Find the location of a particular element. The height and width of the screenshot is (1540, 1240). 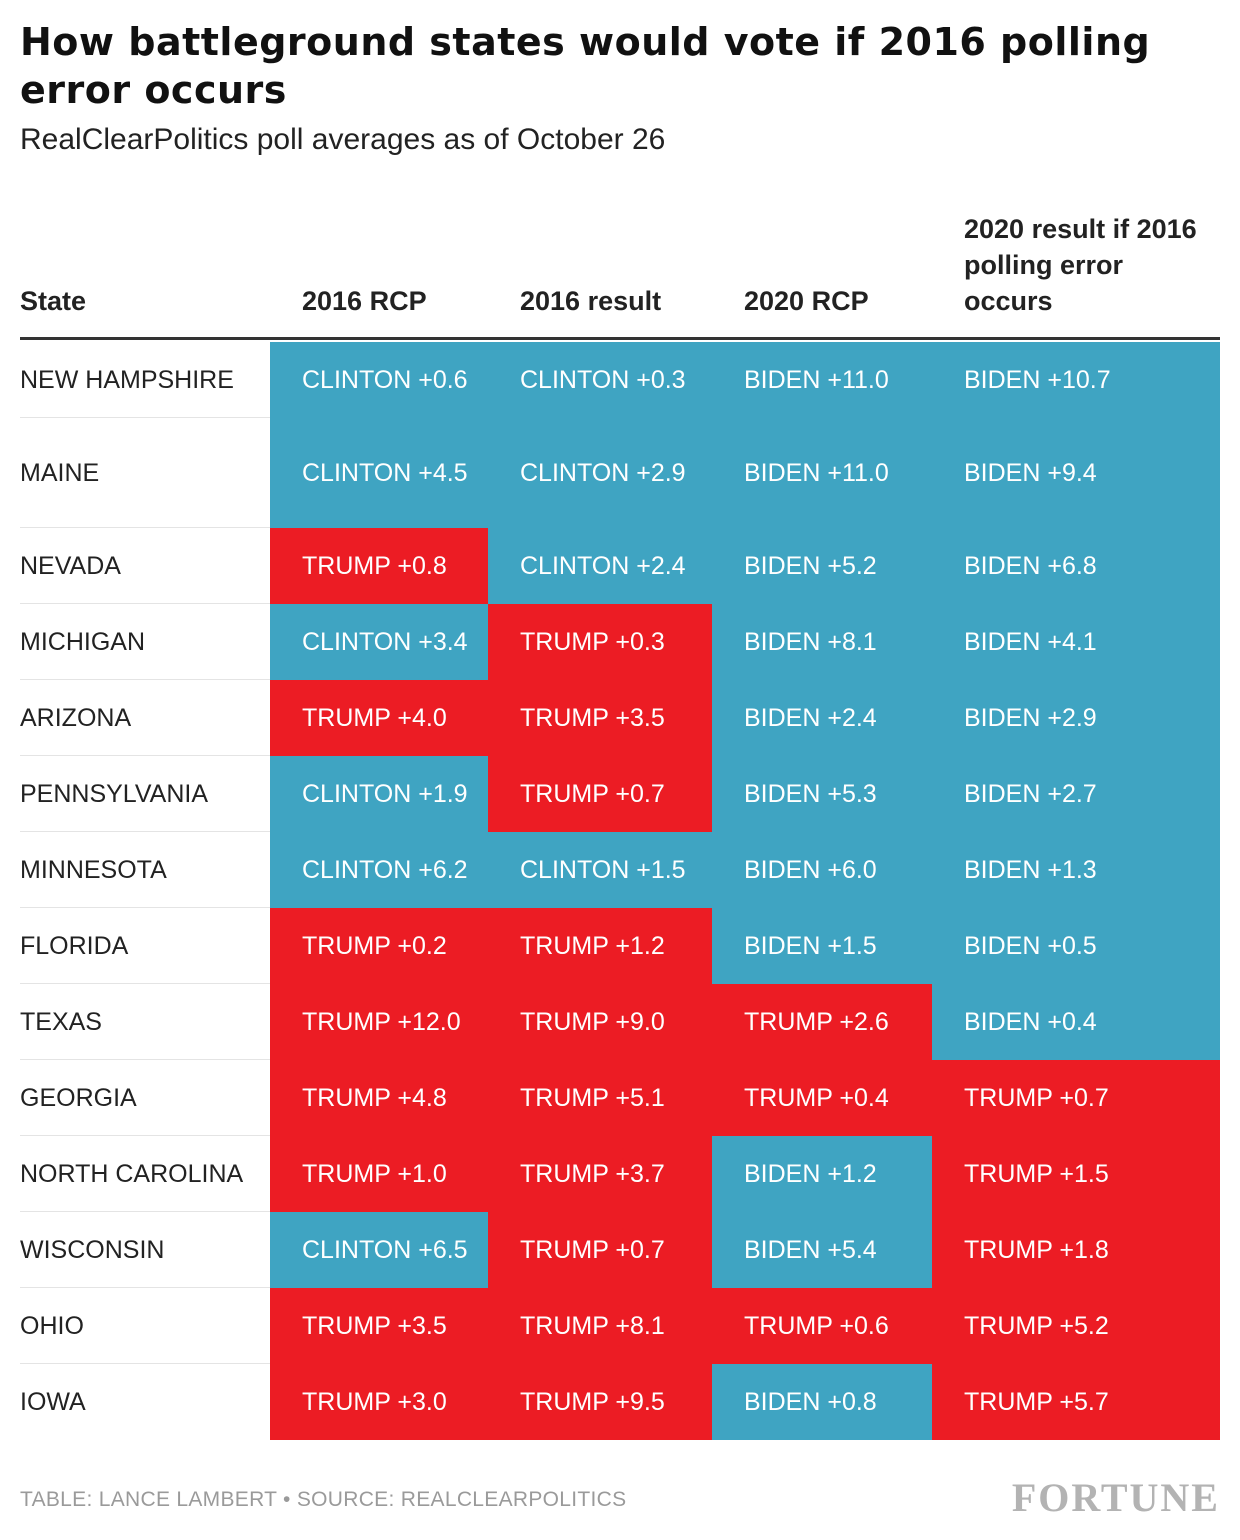

column-header-state: State is located at coordinates (53, 301).